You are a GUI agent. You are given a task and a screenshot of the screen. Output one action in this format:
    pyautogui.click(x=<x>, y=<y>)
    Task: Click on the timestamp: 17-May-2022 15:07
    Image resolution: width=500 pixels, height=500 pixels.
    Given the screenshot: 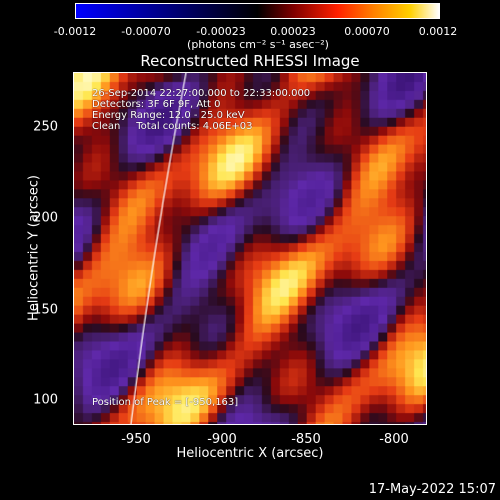 What is the action you would take?
    pyautogui.click(x=432, y=489)
    